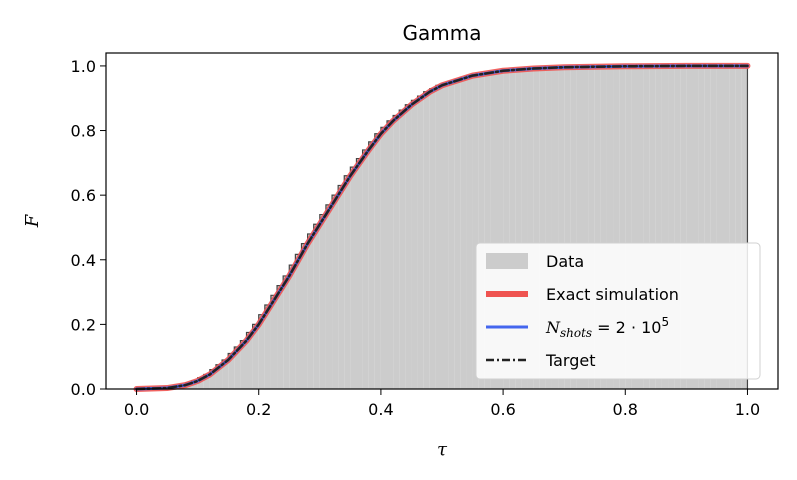 The width and height of the screenshot is (797, 480). Describe the element at coordinates (83, 131) in the screenshot. I see `y-tick-label: 0.8` at that location.